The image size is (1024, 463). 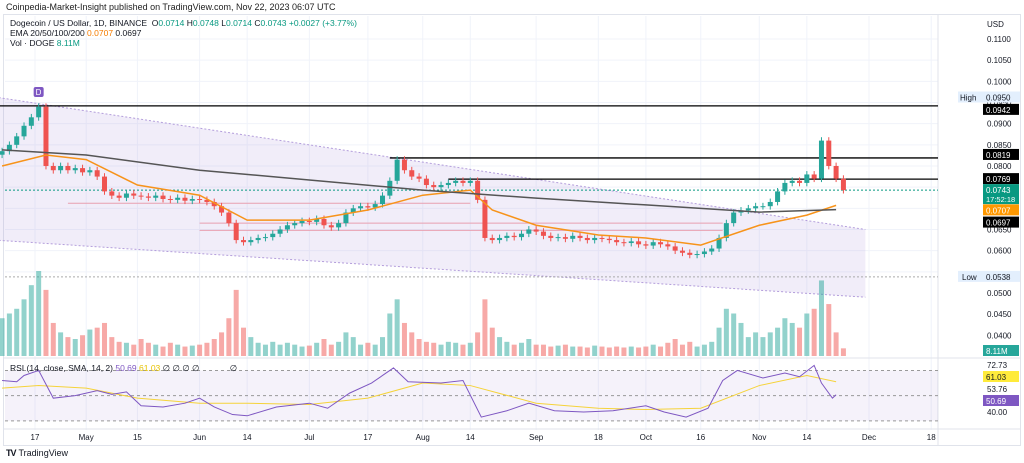 What do you see at coordinates (61, 368) in the screenshot?
I see `rsi-label: RSI (14, close, SMA, 14, 2)` at bounding box center [61, 368].